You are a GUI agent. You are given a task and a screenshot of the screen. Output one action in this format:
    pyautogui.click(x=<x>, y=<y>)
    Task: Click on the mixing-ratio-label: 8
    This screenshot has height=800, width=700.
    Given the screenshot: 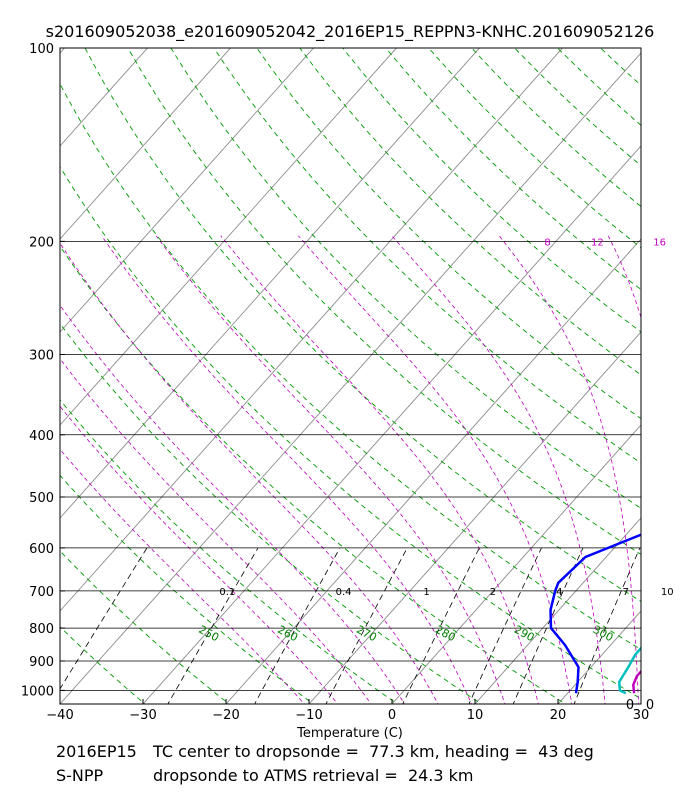 What is the action you would take?
    pyautogui.click(x=547, y=242)
    